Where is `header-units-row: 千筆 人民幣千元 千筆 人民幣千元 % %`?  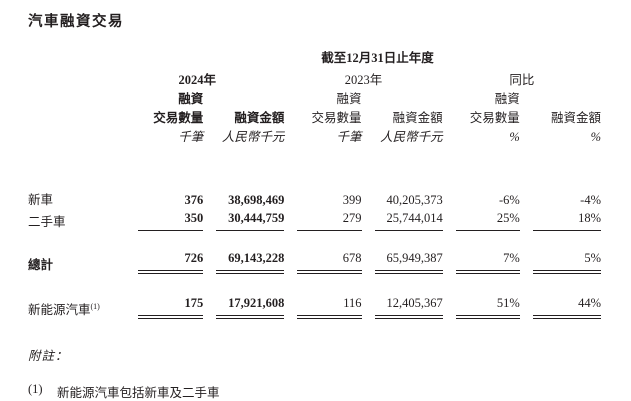 header-units-row: 千筆 人民幣千元 千筆 人民幣千元 % % is located at coordinates (314, 157).